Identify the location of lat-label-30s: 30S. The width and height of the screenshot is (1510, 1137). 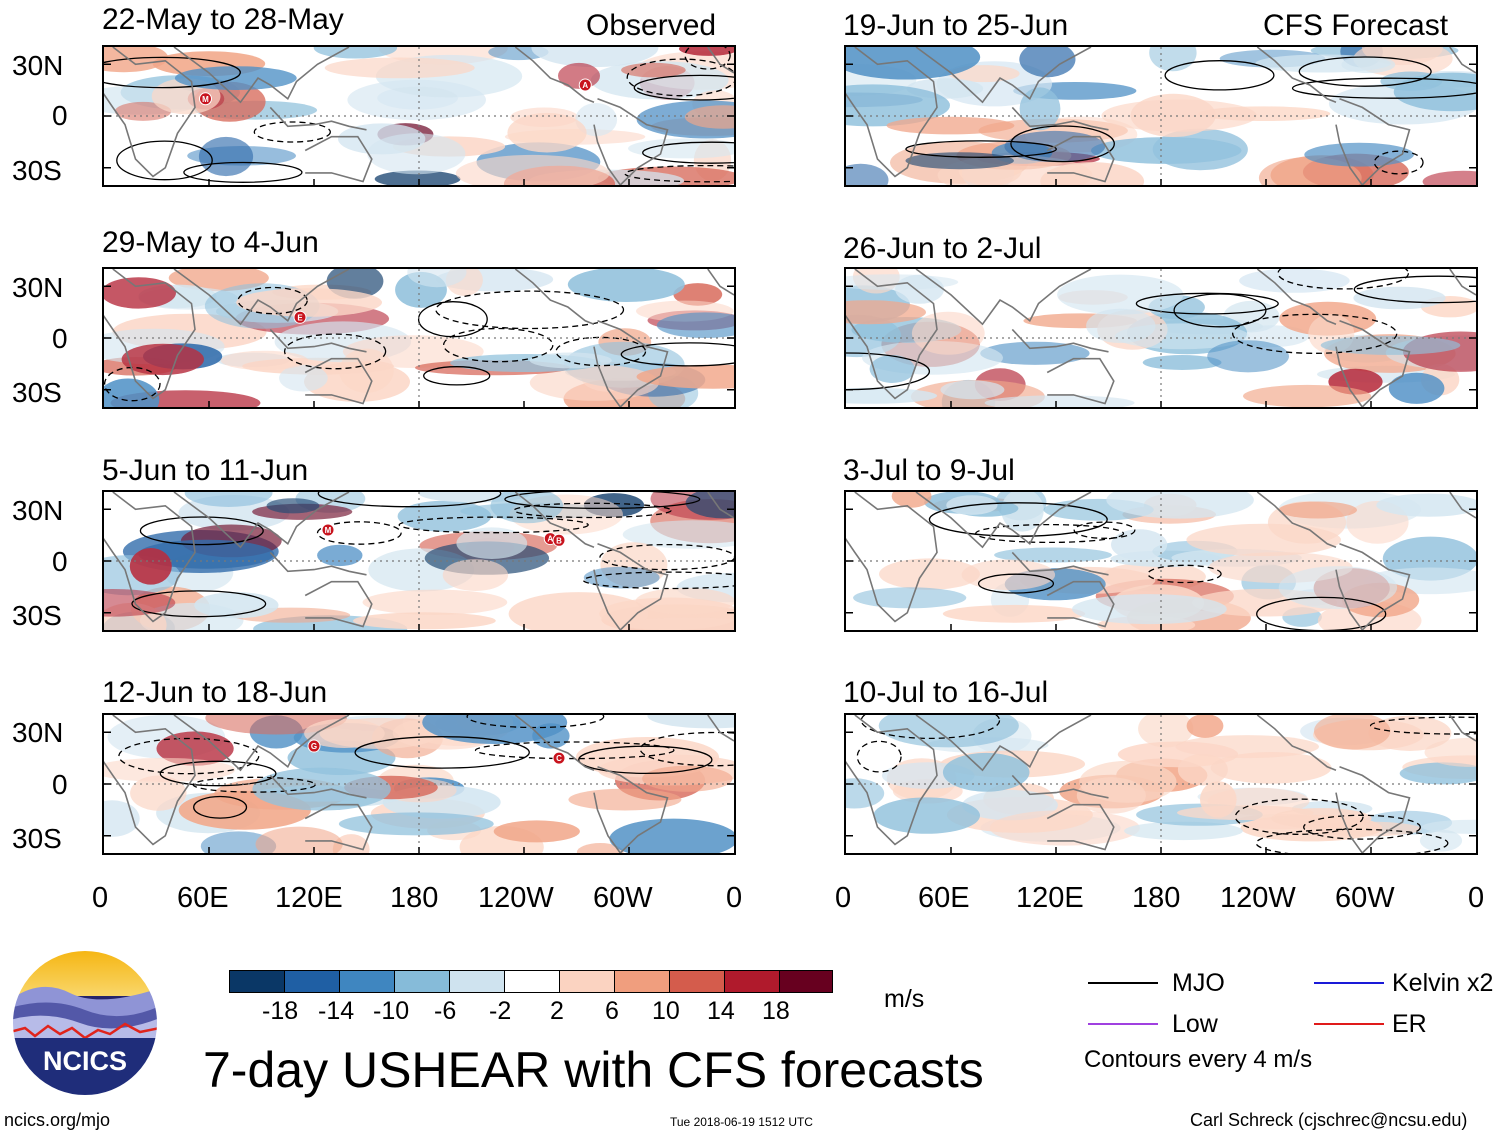
(37, 170).